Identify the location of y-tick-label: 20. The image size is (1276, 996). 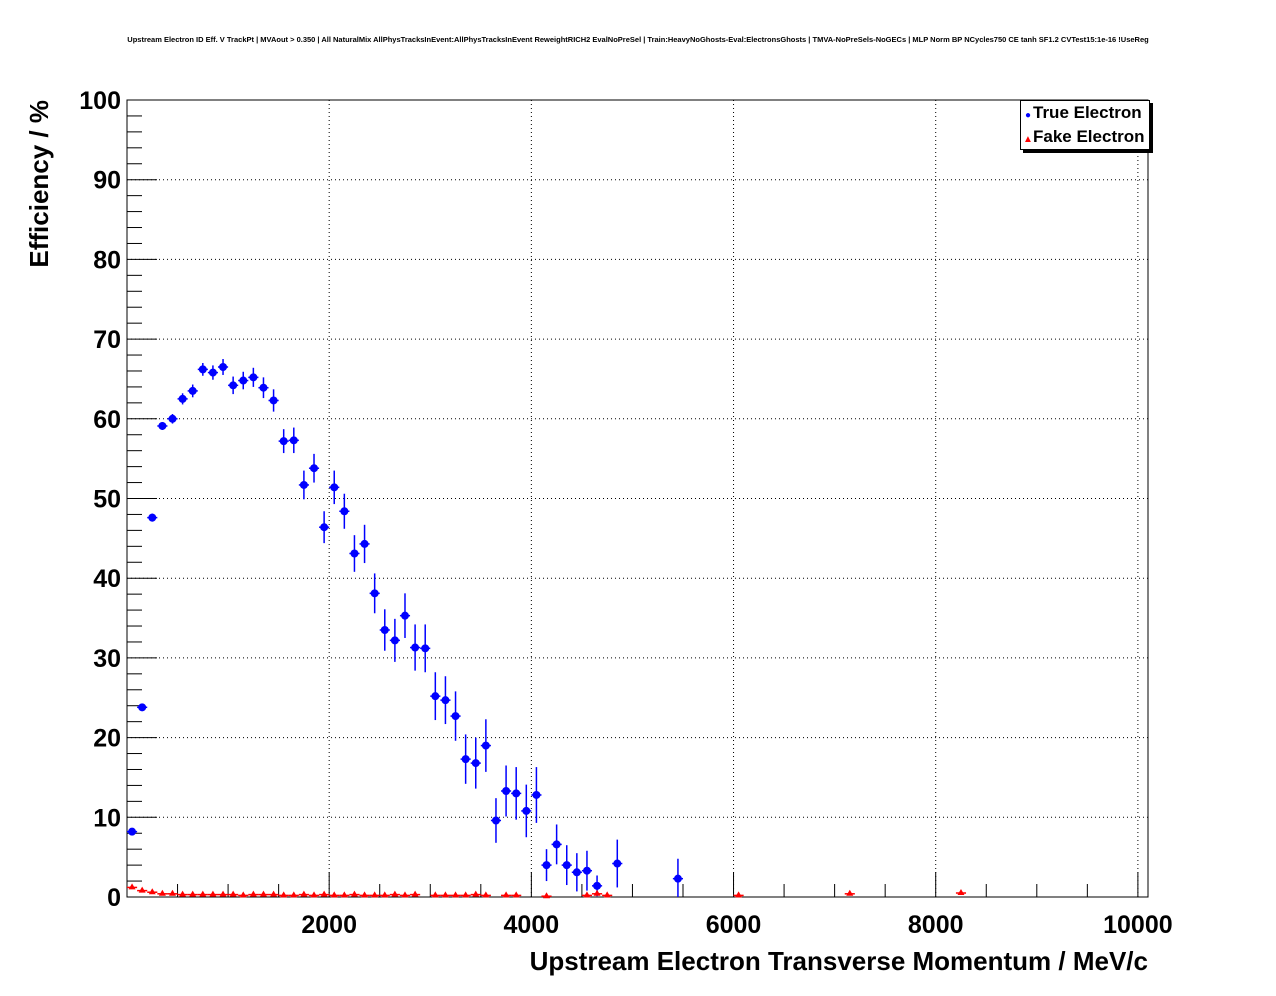
(107, 739).